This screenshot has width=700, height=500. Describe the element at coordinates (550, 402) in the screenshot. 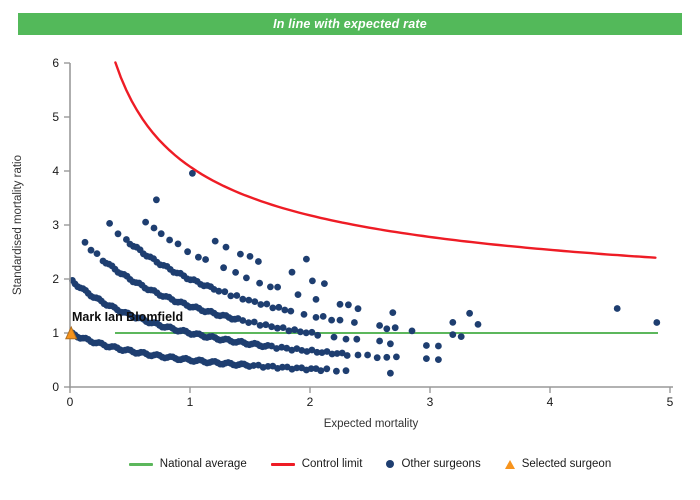

I see `x-tick-label: 4` at that location.